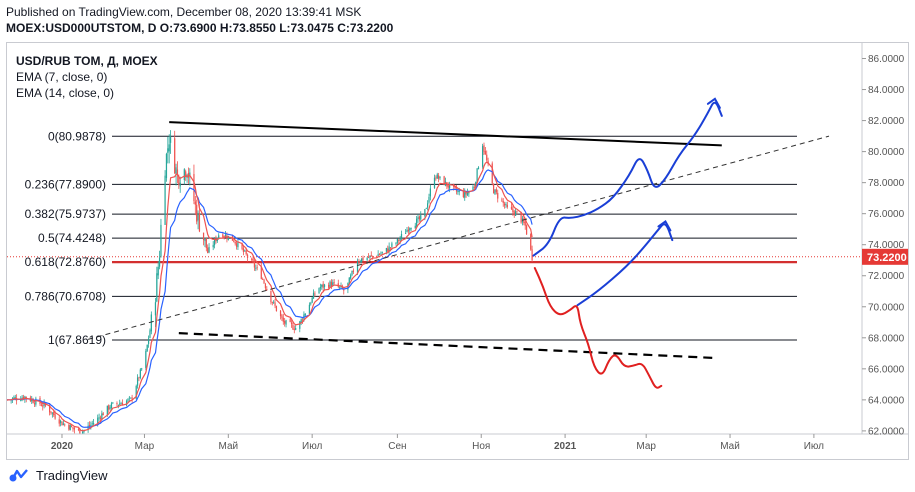 The width and height of the screenshot is (915, 492). What do you see at coordinates (886, 338) in the screenshot?
I see `y-tick-label: 68.0000` at bounding box center [886, 338].